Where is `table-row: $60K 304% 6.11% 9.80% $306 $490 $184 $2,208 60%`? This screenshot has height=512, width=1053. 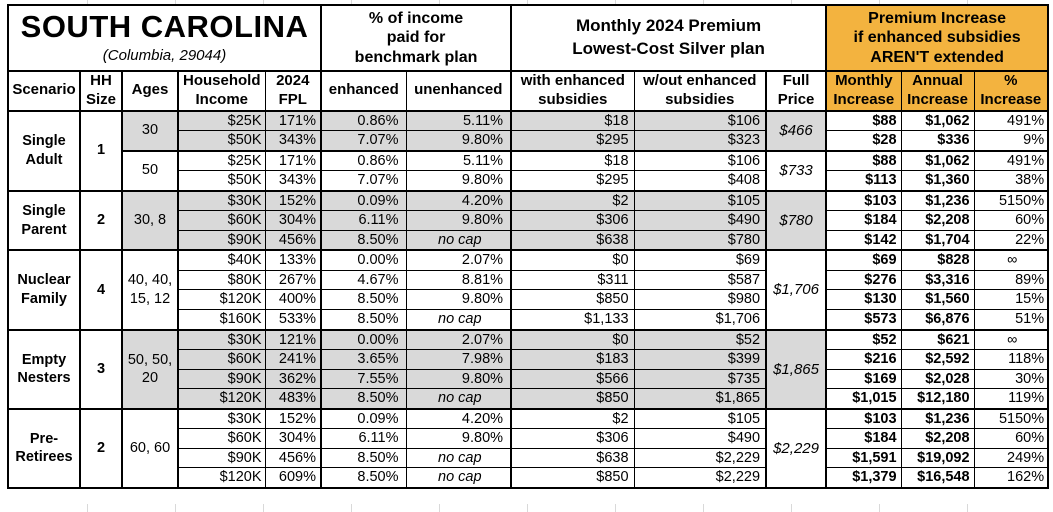 table-row: $60K 304% 6.11% 9.80% $306 $490 $184 $2,208 60% is located at coordinates (528, 438).